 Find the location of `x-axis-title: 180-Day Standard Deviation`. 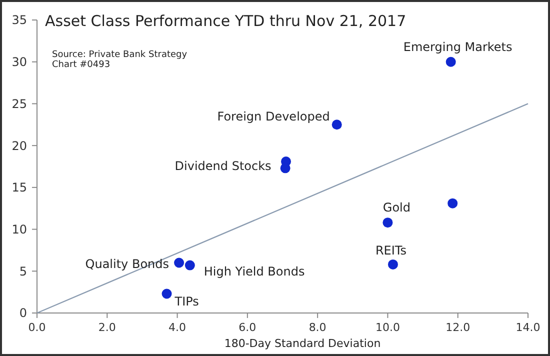

x-axis-title: 180-Day Standard Deviation is located at coordinates (302, 343).